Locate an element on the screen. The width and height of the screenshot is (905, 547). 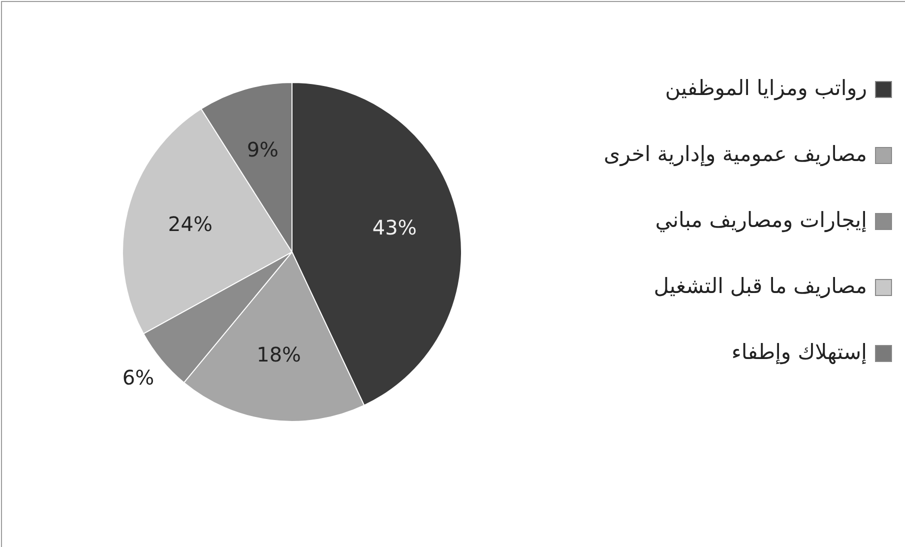
data-label: 43% is located at coordinates (394, 227).